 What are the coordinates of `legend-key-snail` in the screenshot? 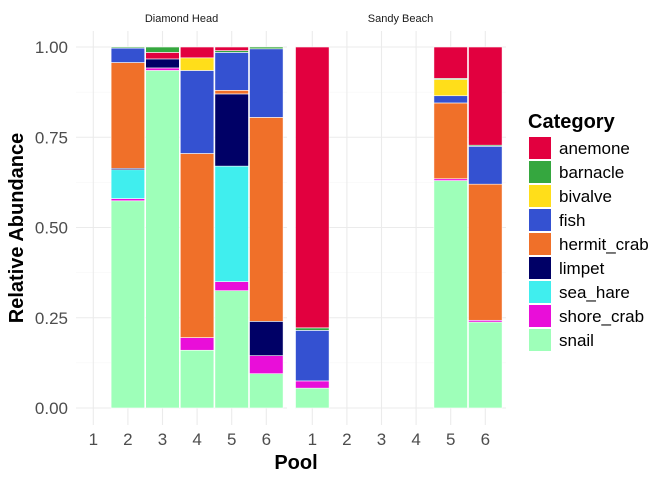 It's located at (540, 340).